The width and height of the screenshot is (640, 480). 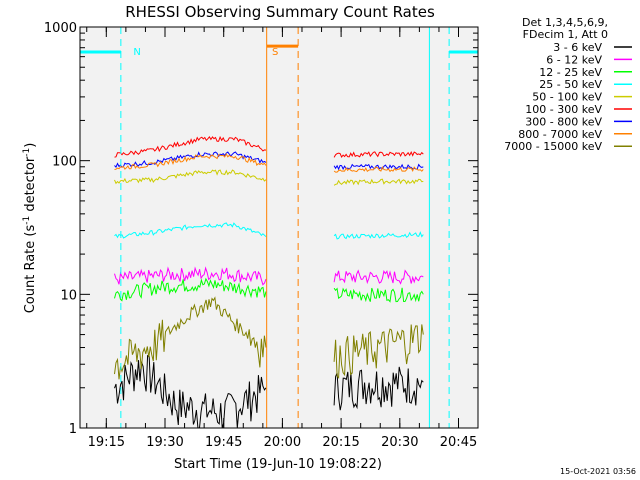 I want to click on annotation-s: S, so click(x=275, y=52).